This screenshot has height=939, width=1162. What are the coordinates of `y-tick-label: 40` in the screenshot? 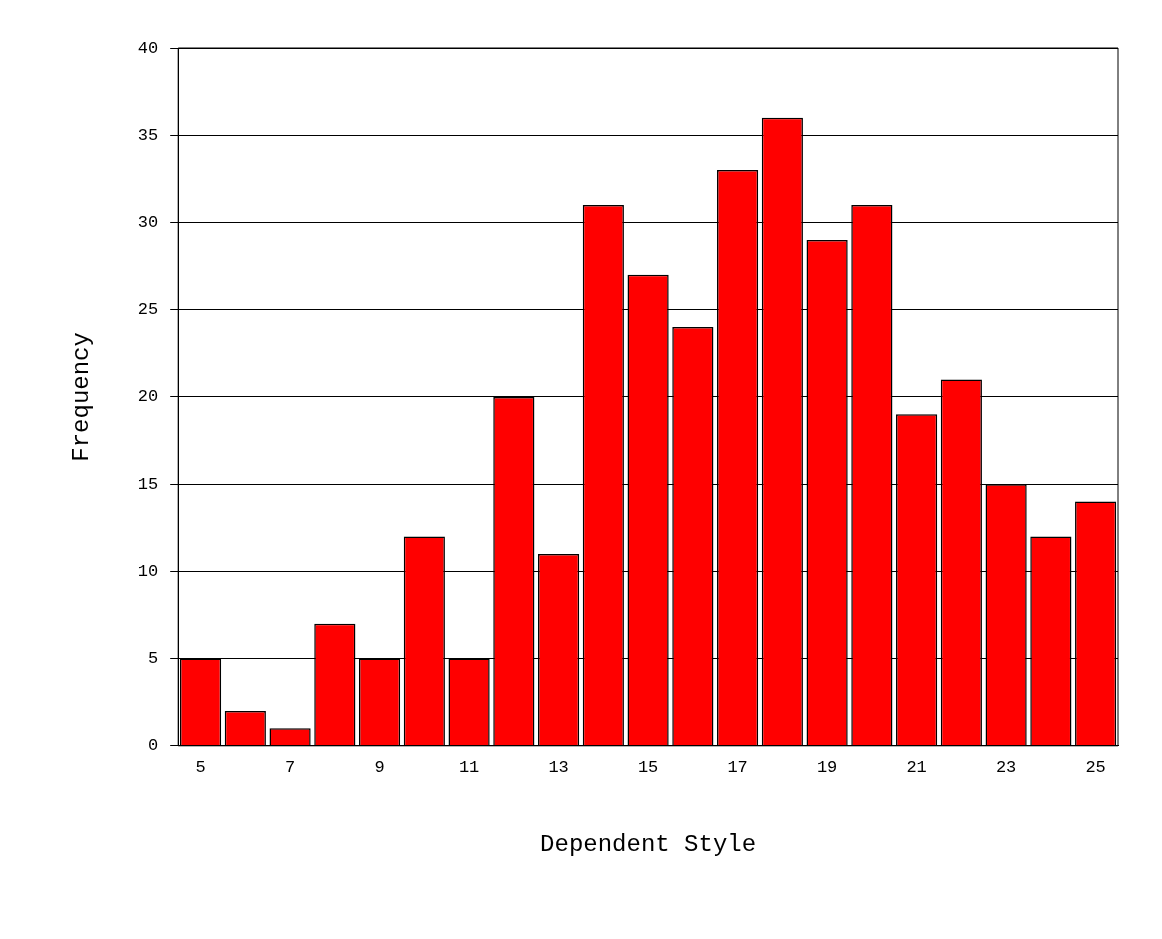 It's located at (148, 48).